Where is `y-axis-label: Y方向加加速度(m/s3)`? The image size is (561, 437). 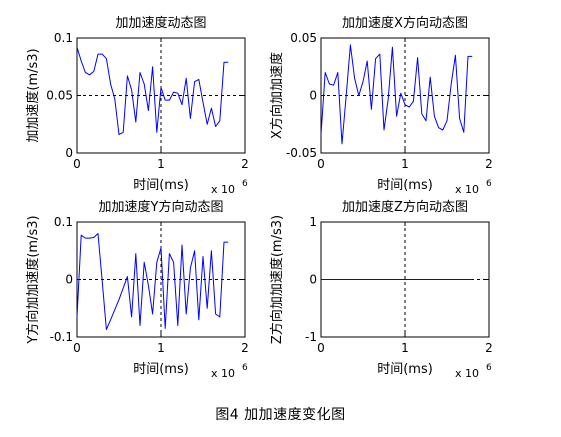 y-axis-label: Y方向加加速度(m/s3) is located at coordinates (33, 279).